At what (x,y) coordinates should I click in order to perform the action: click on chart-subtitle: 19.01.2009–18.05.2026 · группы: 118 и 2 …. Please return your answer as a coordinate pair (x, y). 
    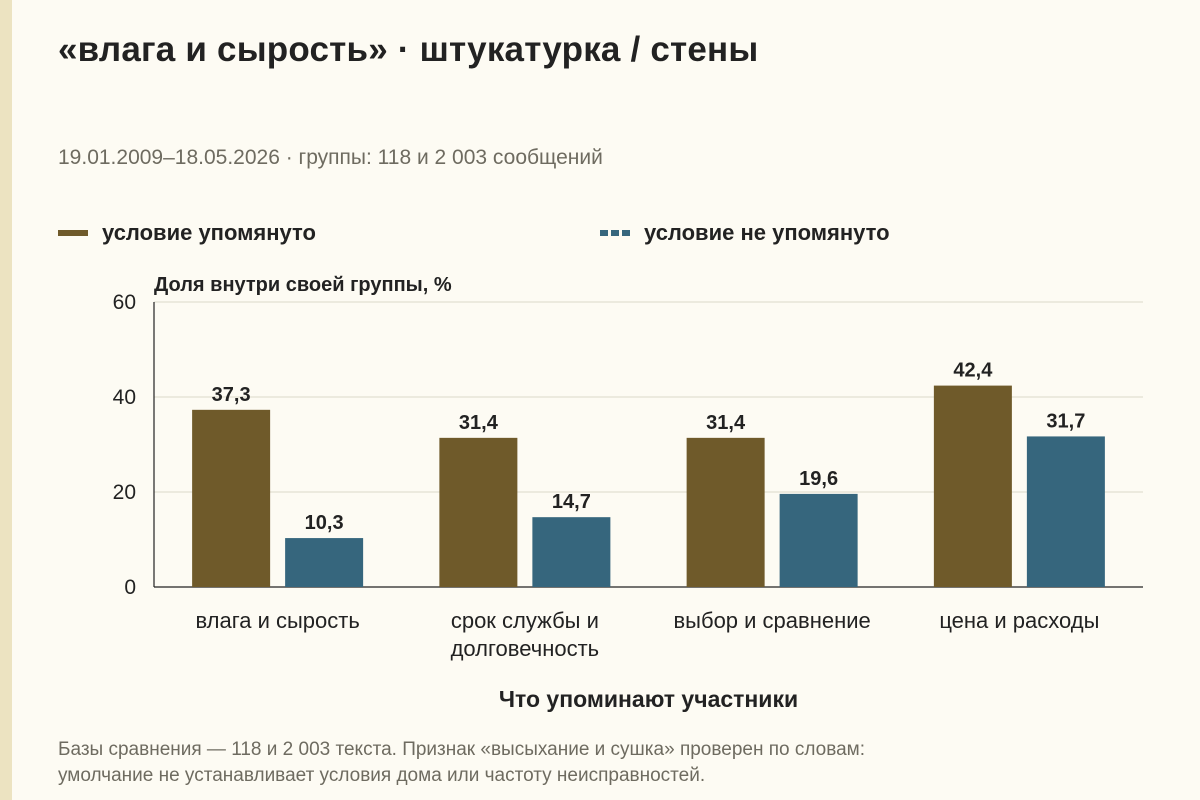
    Looking at the image, I should click on (330, 157).